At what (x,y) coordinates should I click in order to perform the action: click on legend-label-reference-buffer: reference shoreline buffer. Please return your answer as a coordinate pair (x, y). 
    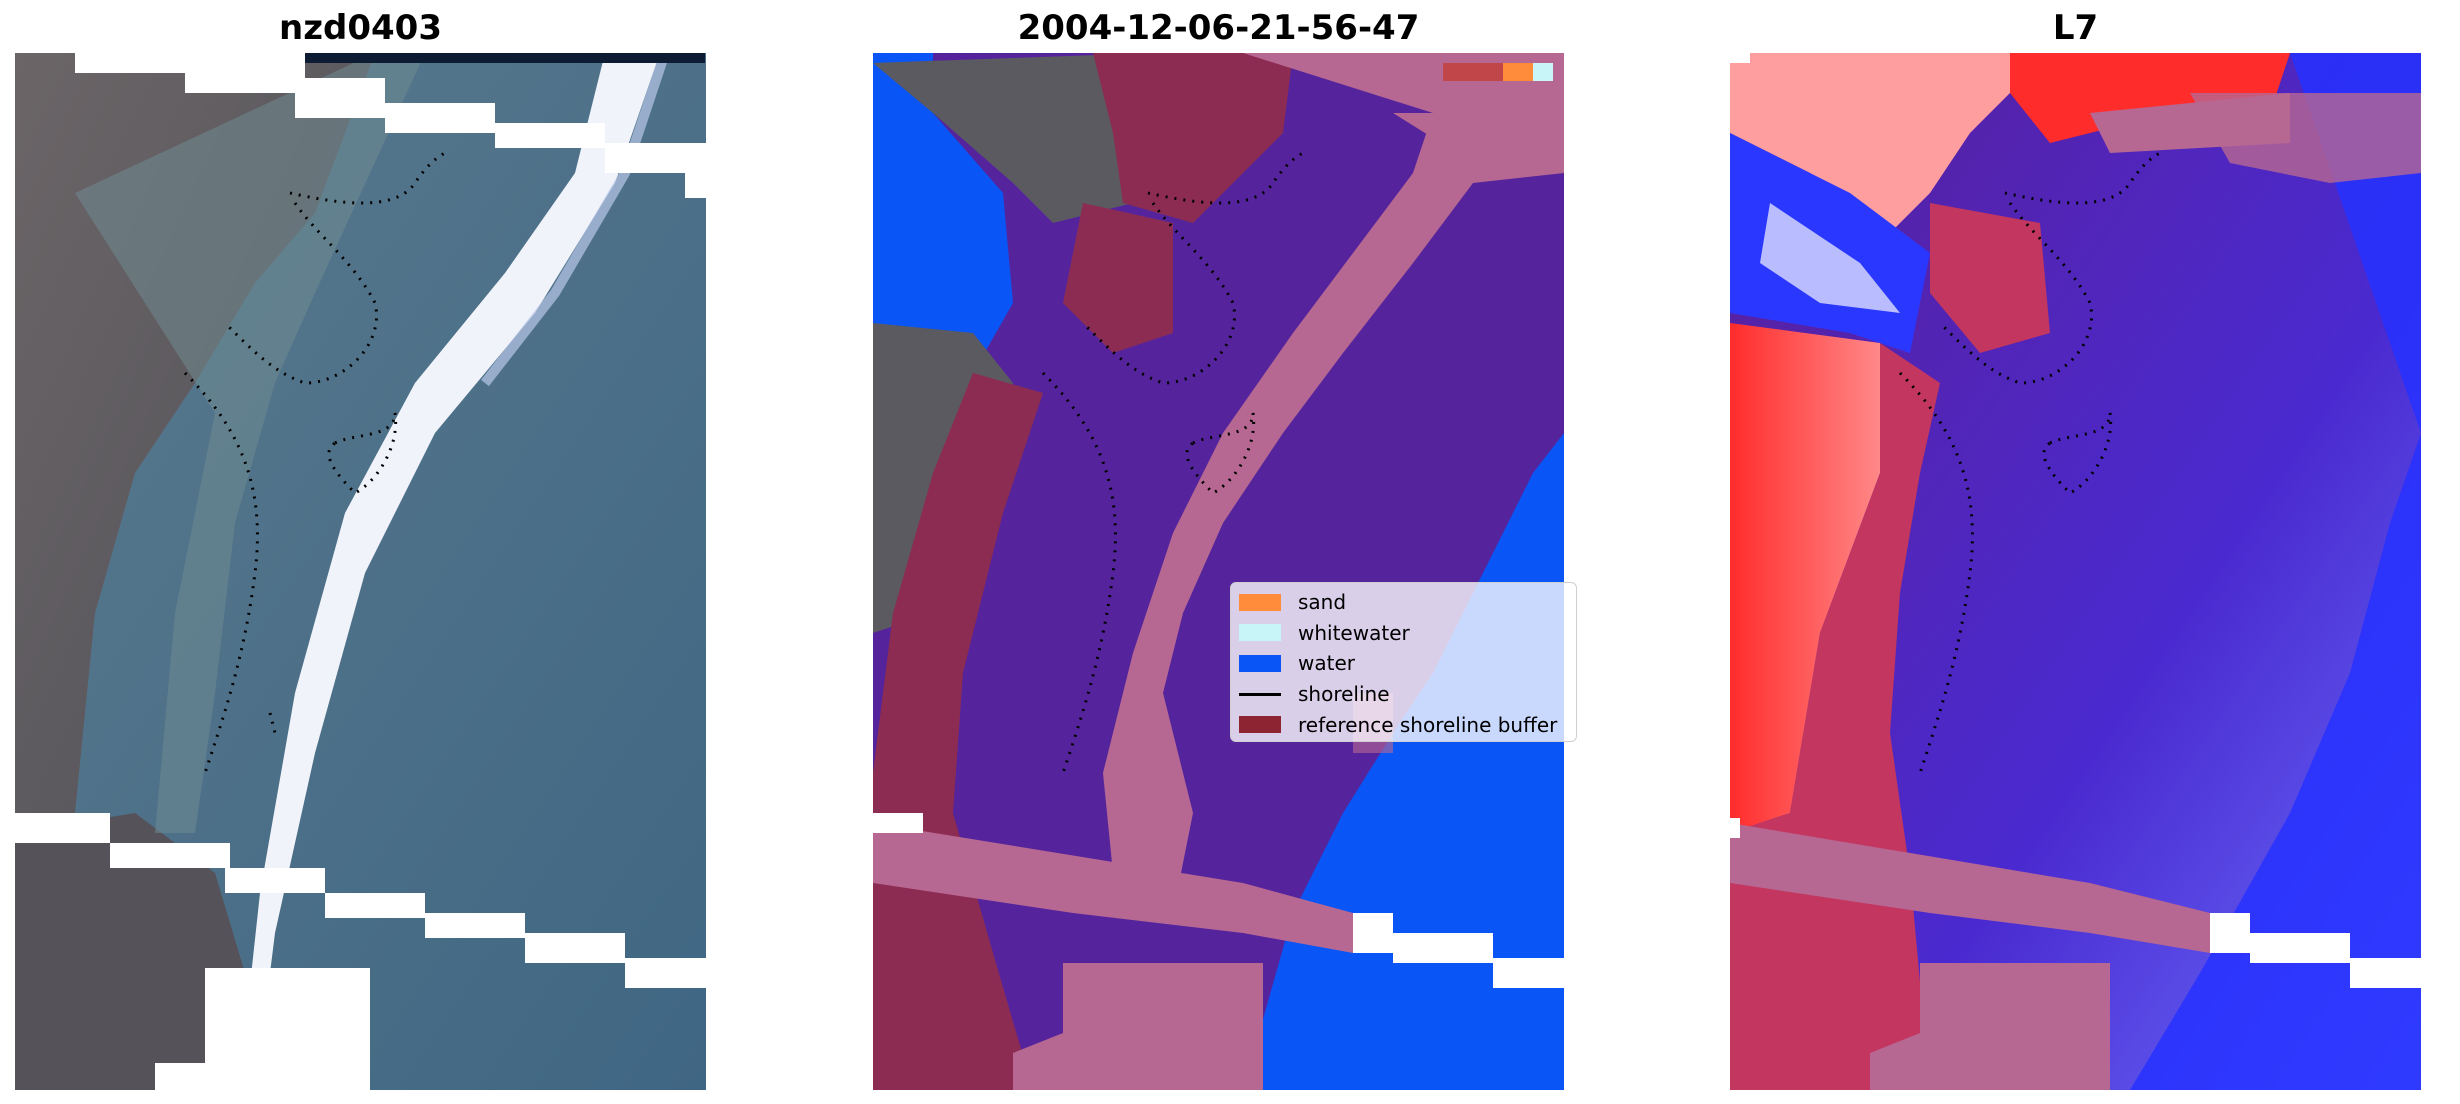
    Looking at the image, I should click on (1428, 724).